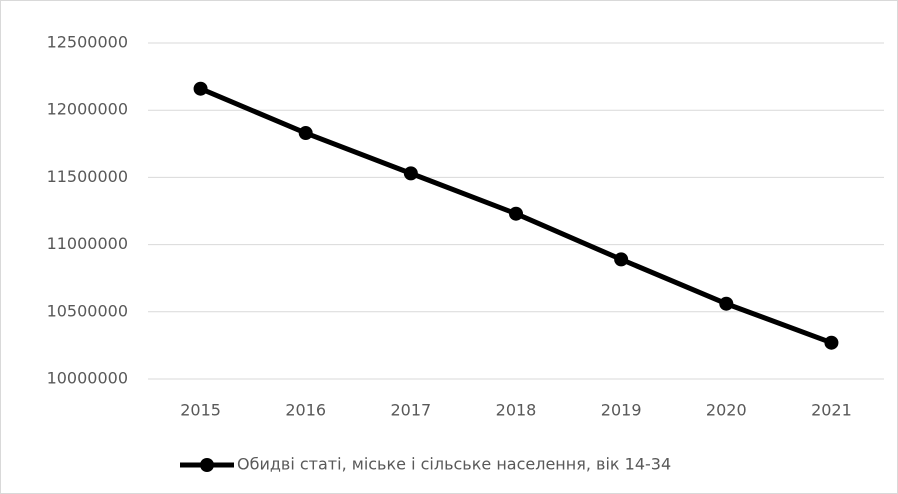  I want to click on x-tick-label: 2019, so click(621, 410).